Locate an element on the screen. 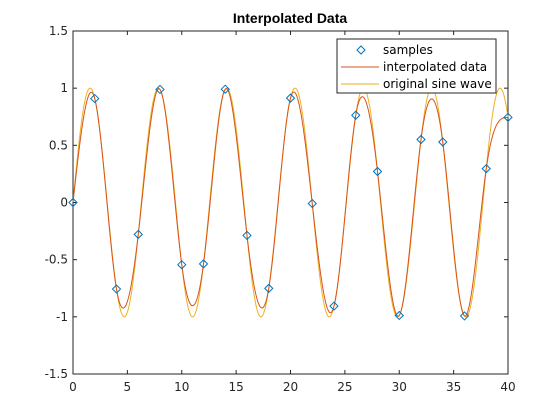  legend-entry-original: original sine wave is located at coordinates (416, 84).